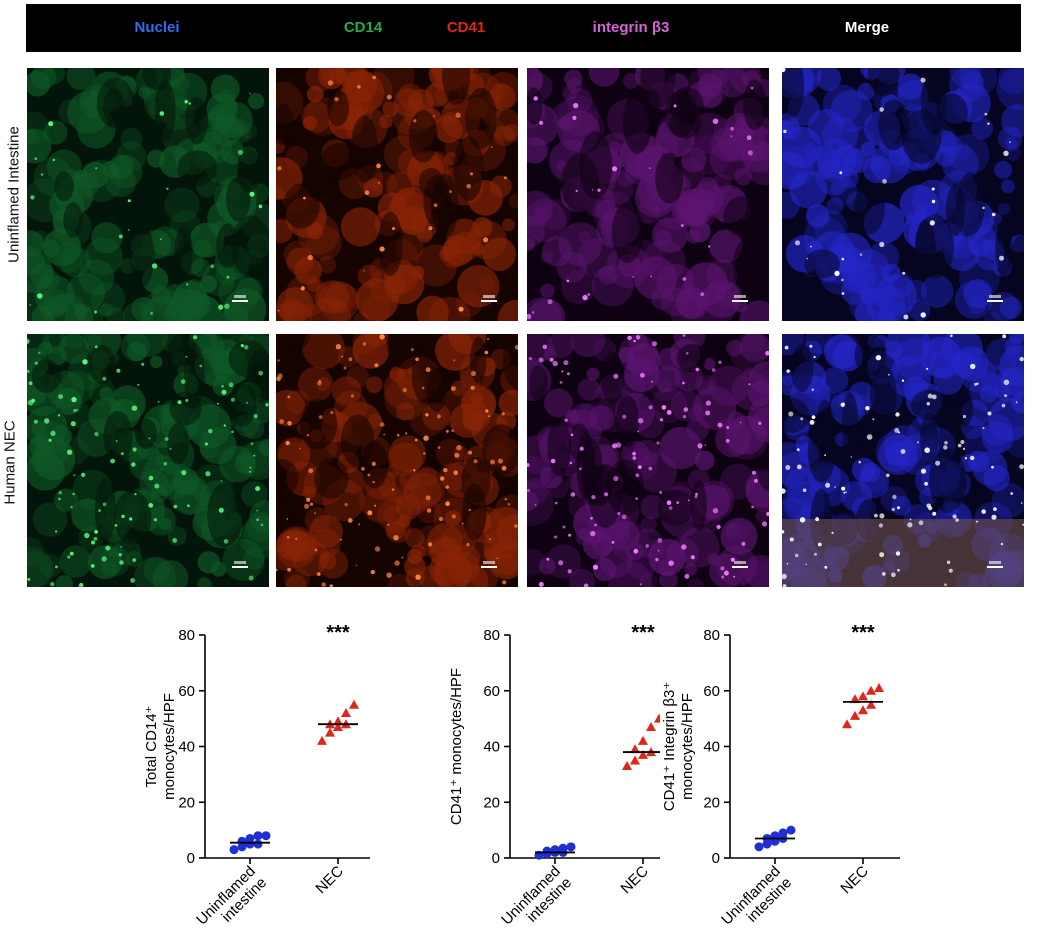  I want to click on channel-label-nuclei: Nuclei, so click(157, 27).